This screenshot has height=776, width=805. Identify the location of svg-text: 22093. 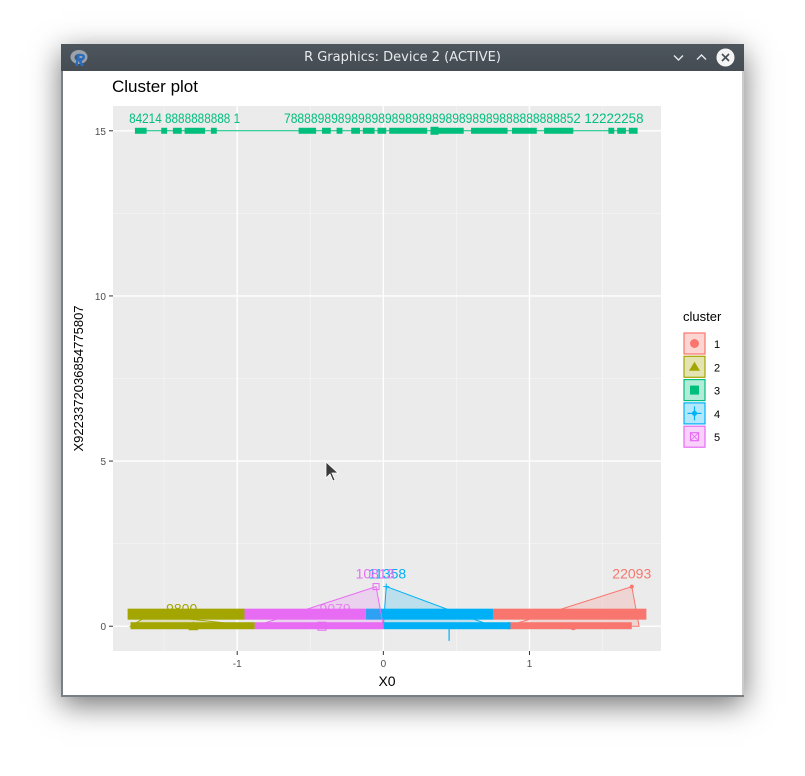
(631, 574).